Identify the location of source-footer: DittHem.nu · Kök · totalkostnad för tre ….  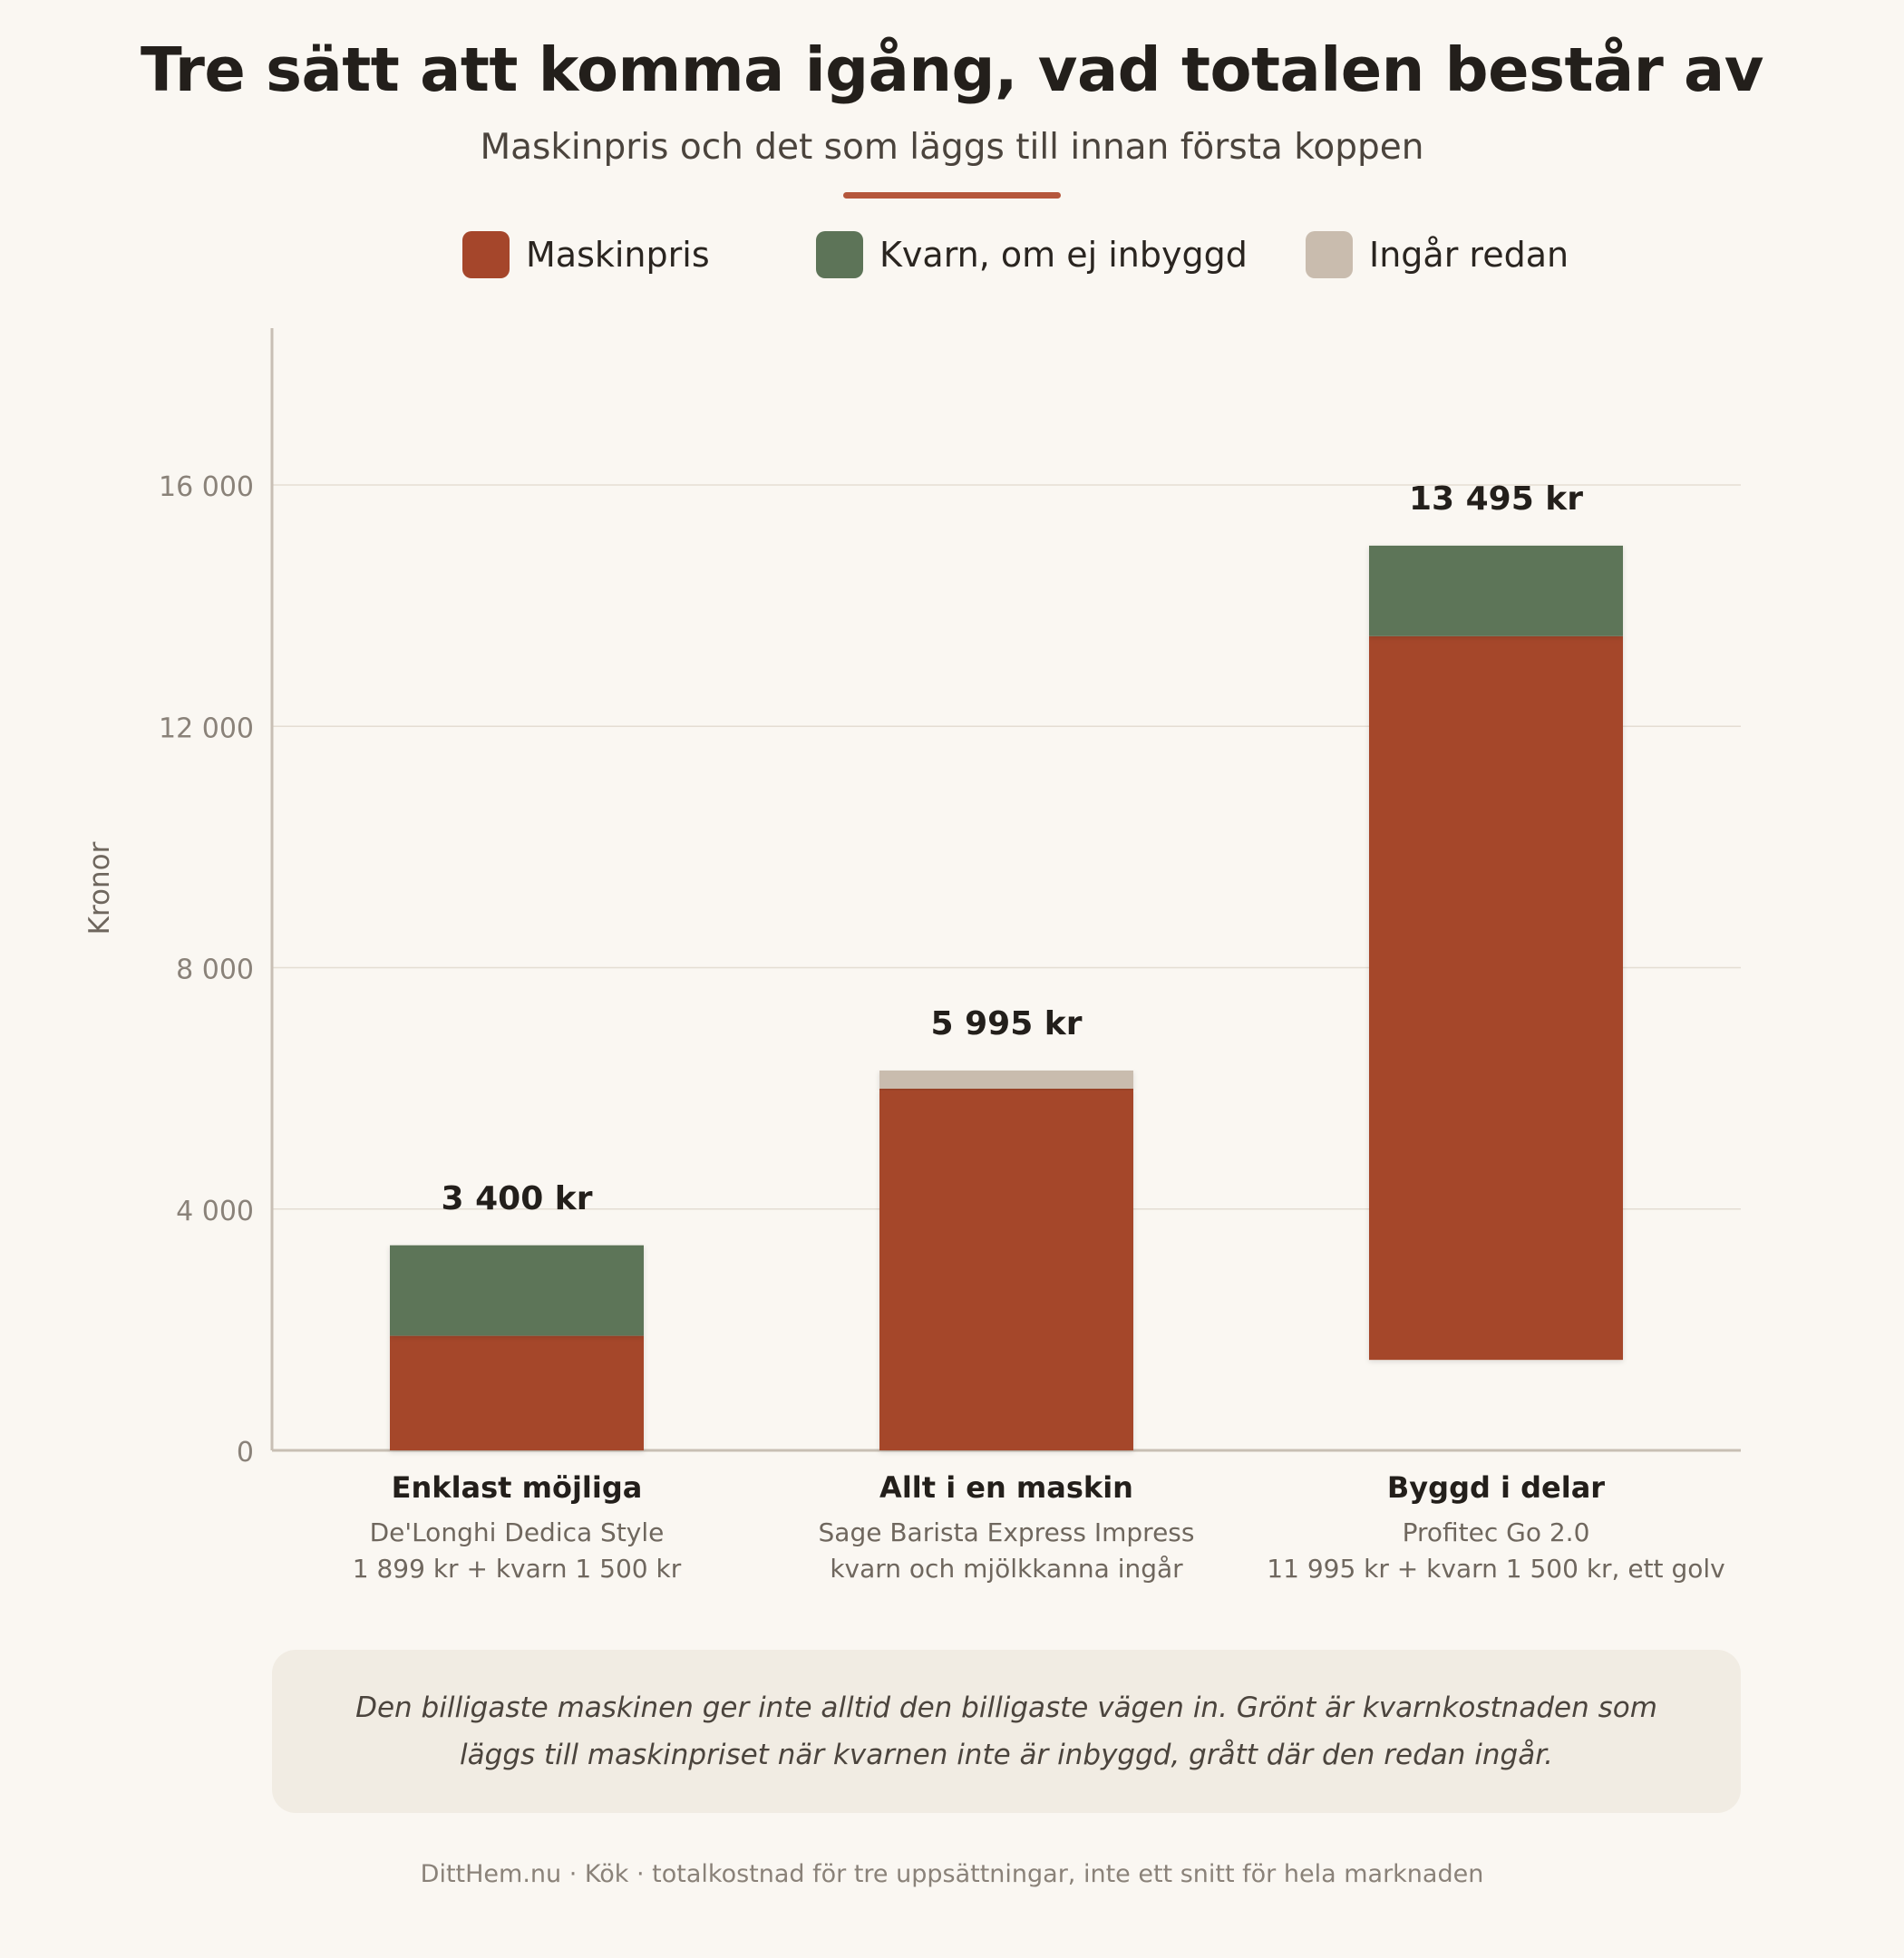
(952, 1874).